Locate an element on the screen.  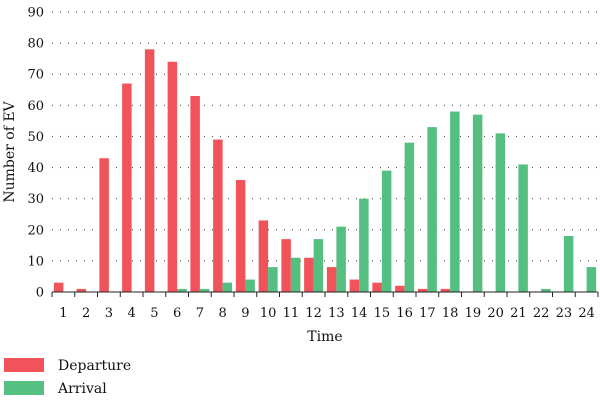
x-axis-ticks: 1 2 3 4 5 6 7 8 9 10 11 12 13 14 15 16 17 18 19 20 21 22 23 24 is located at coordinates (325, 306).